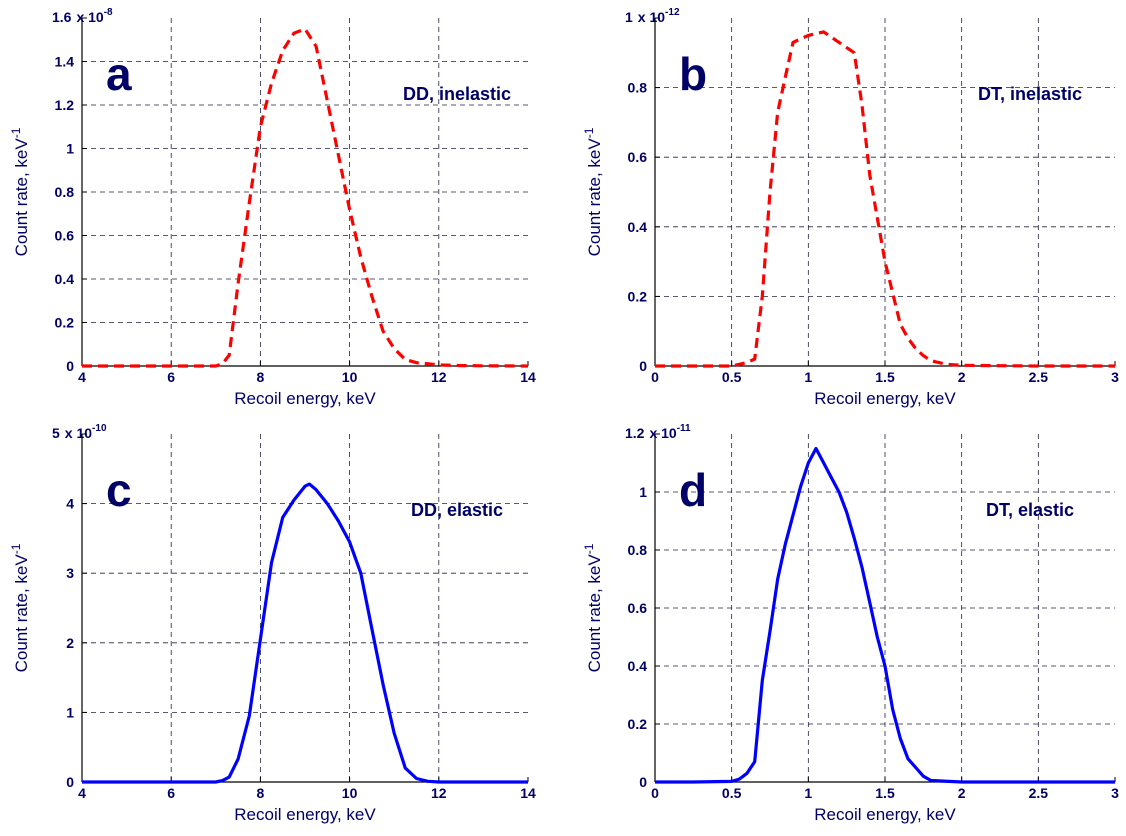  Describe the element at coordinates (629, 17) in the screenshot. I see `scale-top-value: 1` at that location.